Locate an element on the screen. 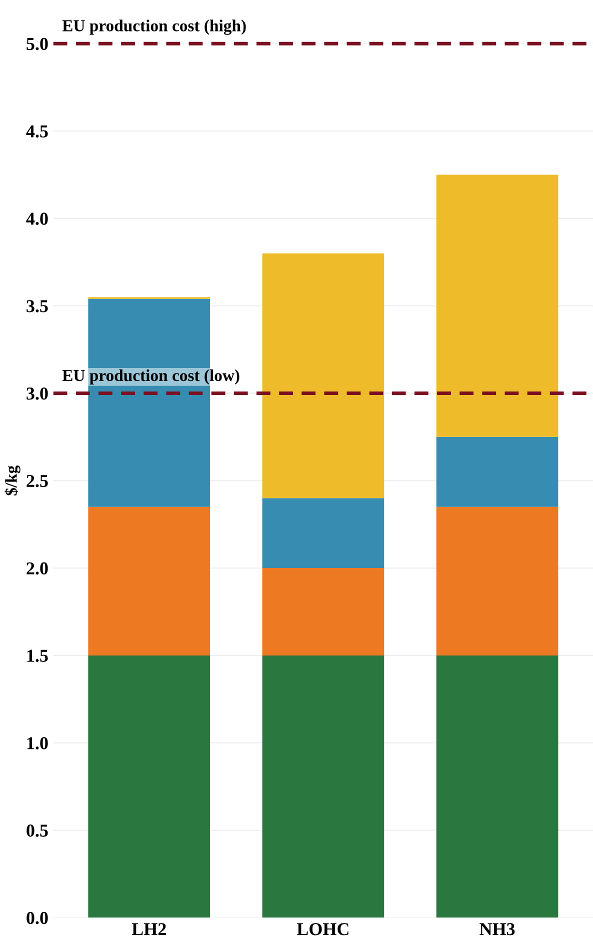  y-tick-label: 4.0 is located at coordinates (37, 218).